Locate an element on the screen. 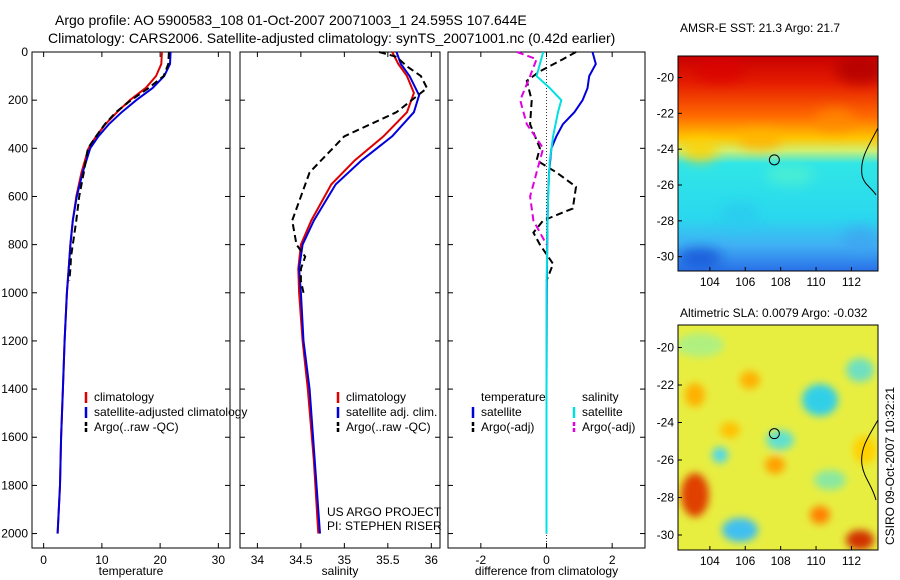 The image size is (900, 580). sst-heatmap-texture is located at coordinates (778, 162).